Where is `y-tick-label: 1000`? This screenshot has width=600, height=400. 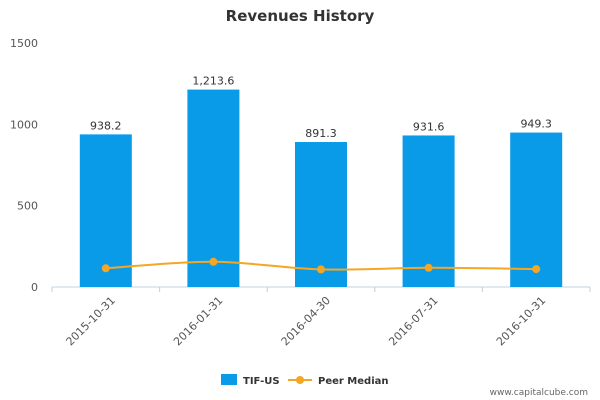 y-tick-label: 1000 is located at coordinates (24, 124).